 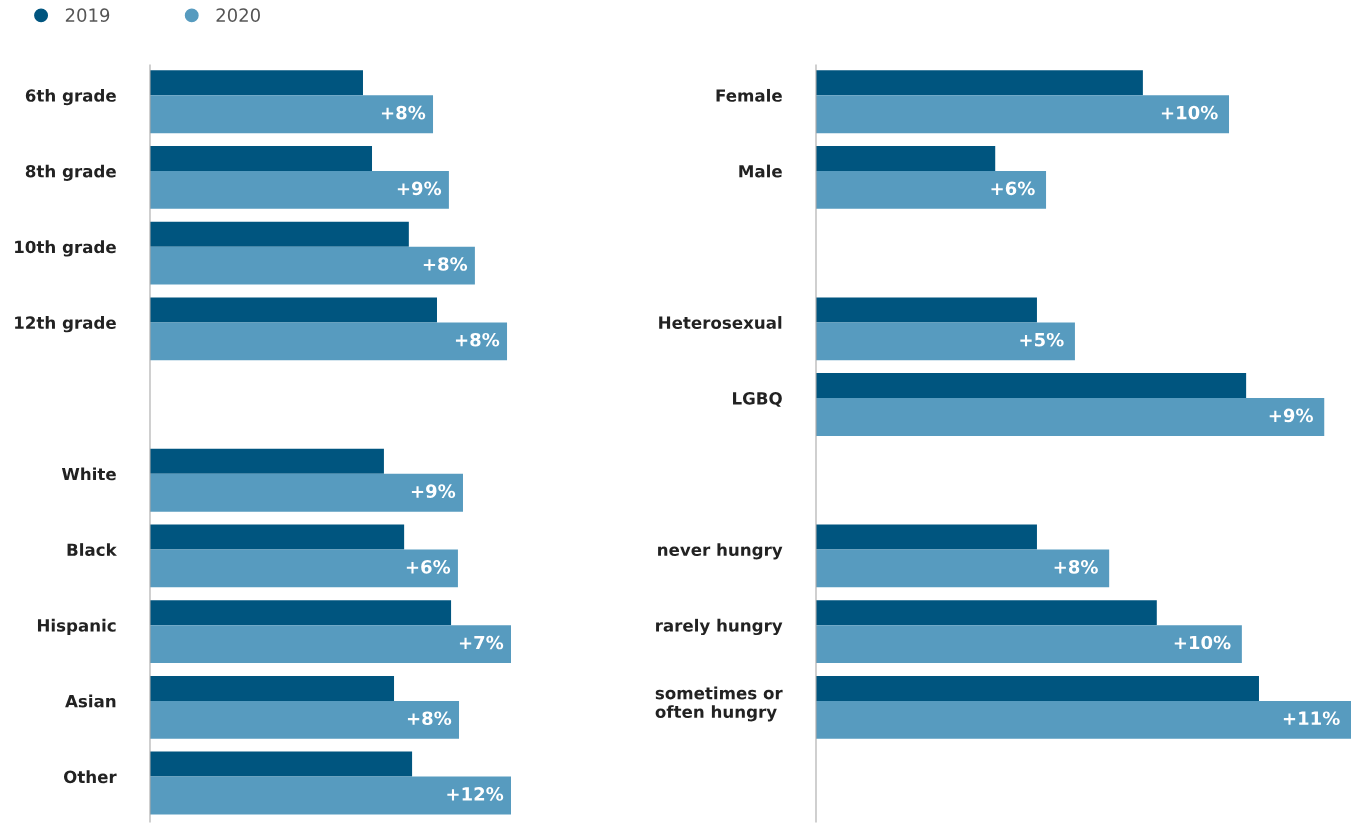 What do you see at coordinates (90, 701) in the screenshot?
I see `y-tick-label: Asian` at bounding box center [90, 701].